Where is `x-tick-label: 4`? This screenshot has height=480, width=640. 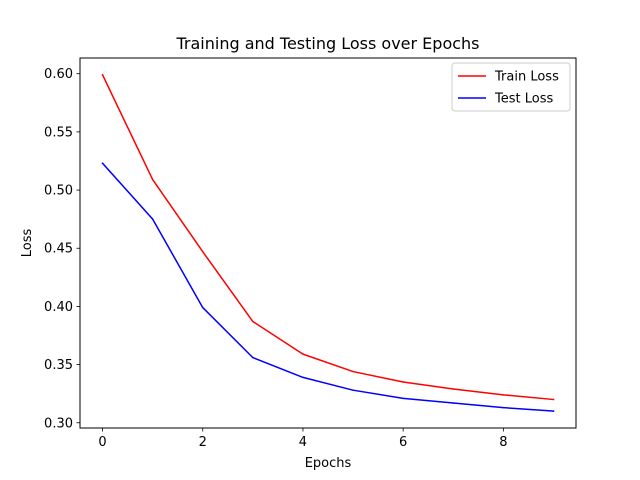 x-tick-label: 4 is located at coordinates (303, 442).